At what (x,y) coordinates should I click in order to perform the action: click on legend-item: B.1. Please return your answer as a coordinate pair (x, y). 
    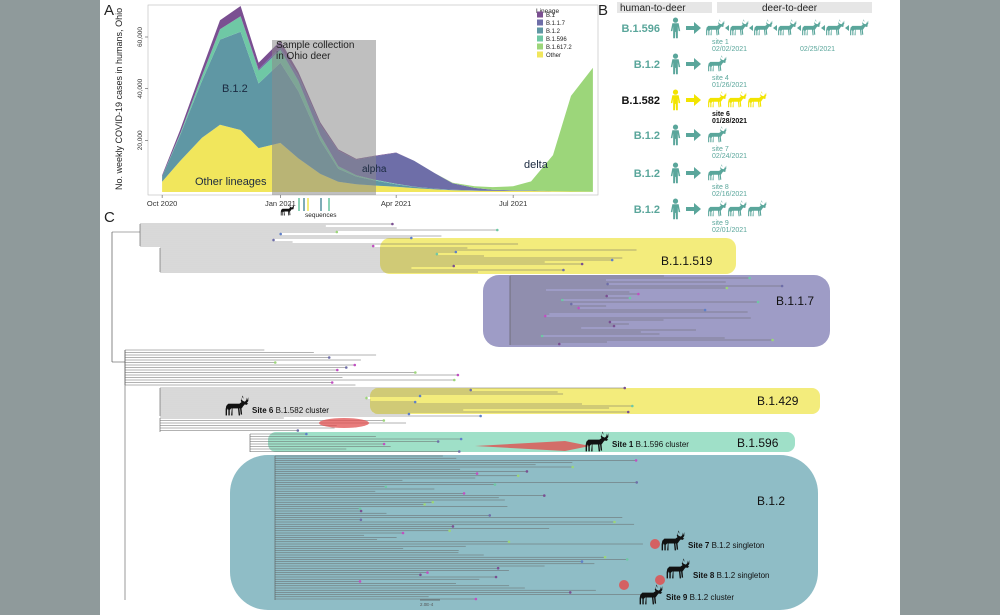
    Looking at the image, I should click on (551, 16).